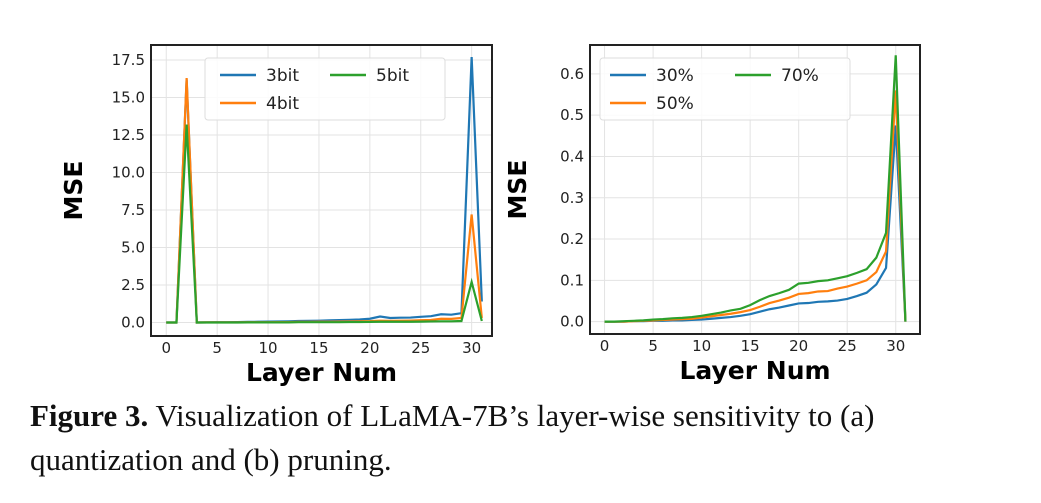 Image resolution: width=1041 pixels, height=503 pixels. I want to click on series-line-50%, so click(755, 206).